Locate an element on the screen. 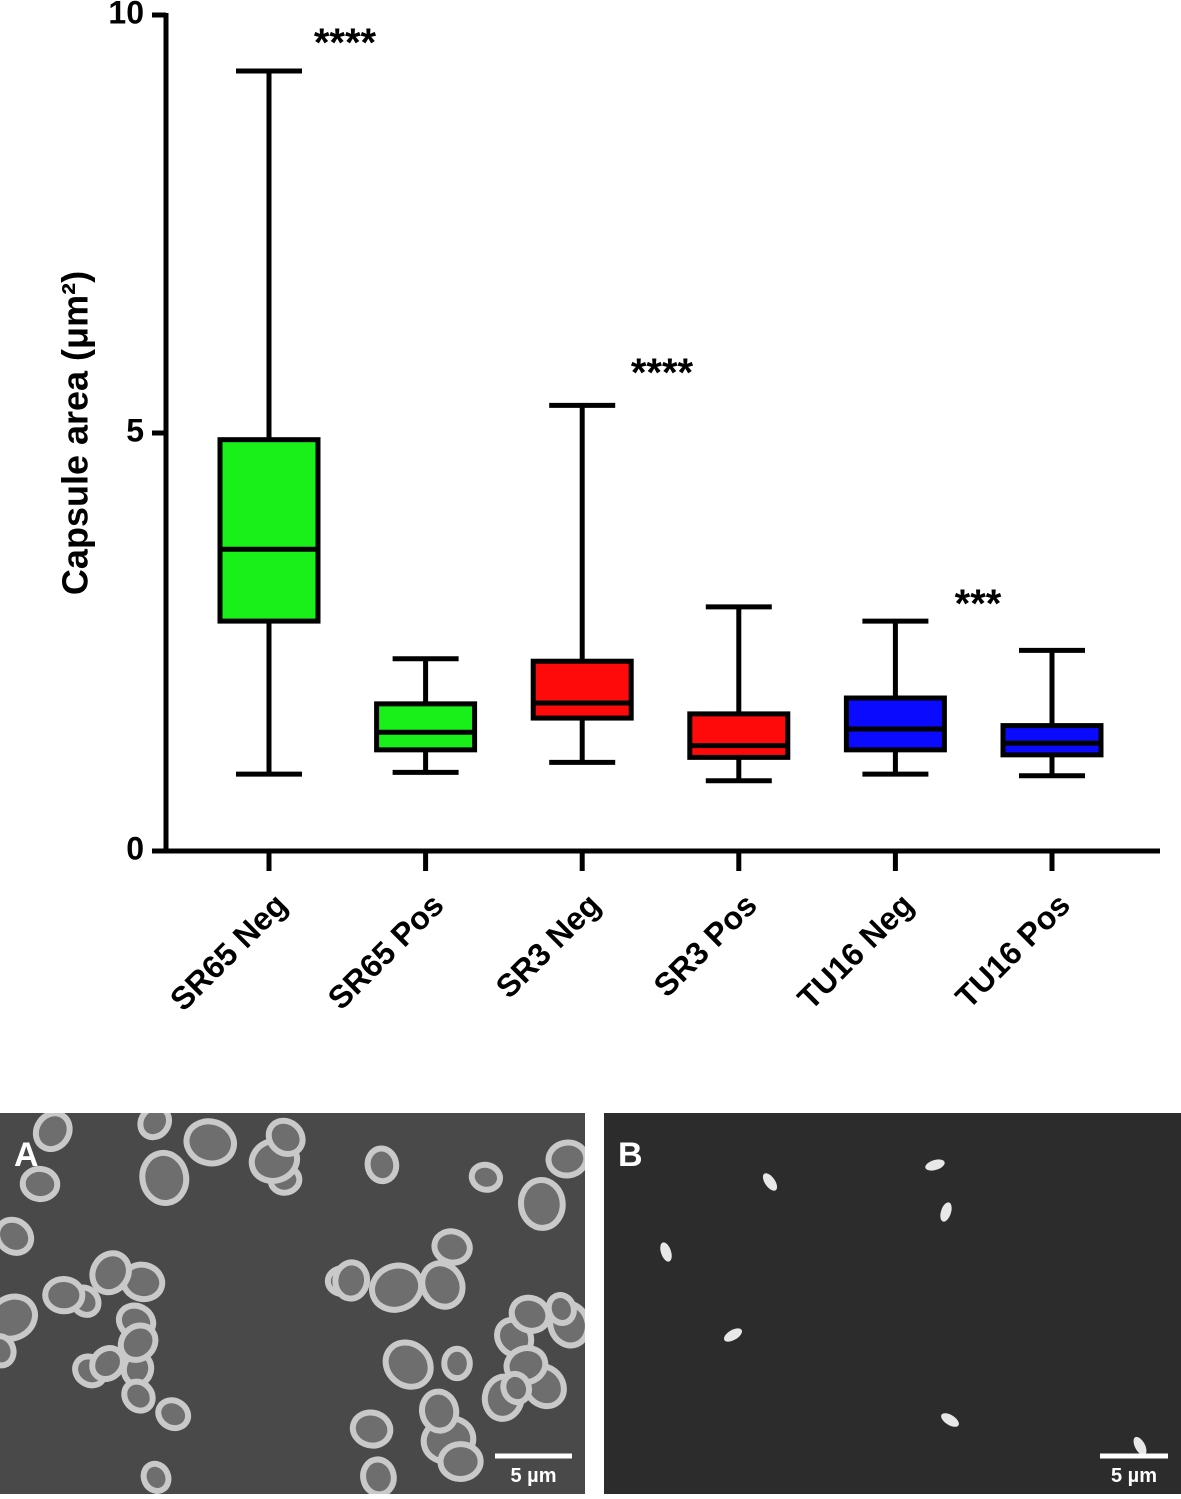 This screenshot has height=1499, width=1181. x-tick-label: SR65 Neg is located at coordinates (228, 951).